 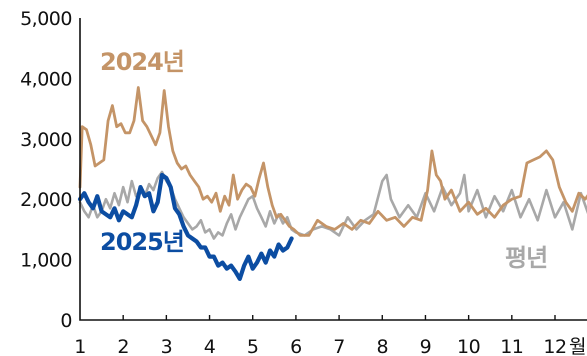 What do you see at coordinates (46, 200) in the screenshot?
I see `y-tick-label: 2,000` at bounding box center [46, 200].